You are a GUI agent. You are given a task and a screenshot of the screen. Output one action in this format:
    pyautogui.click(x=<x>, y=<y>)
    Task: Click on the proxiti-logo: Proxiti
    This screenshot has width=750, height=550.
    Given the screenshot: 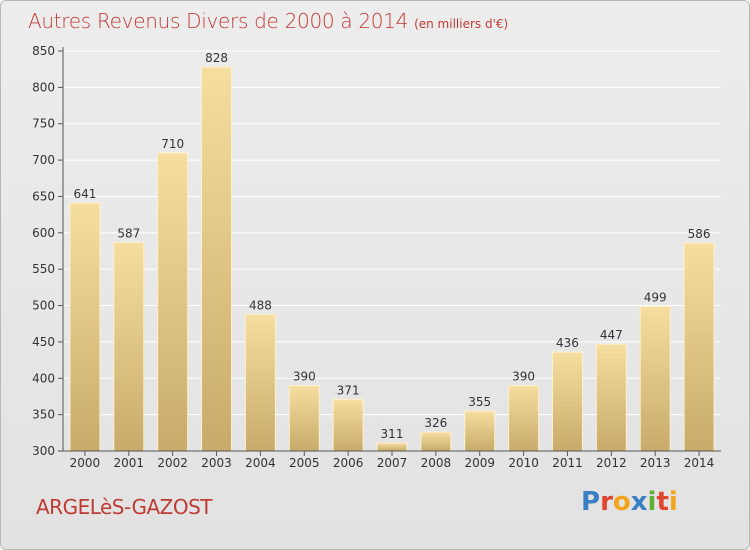 What is the action you would take?
    pyautogui.click(x=629, y=502)
    